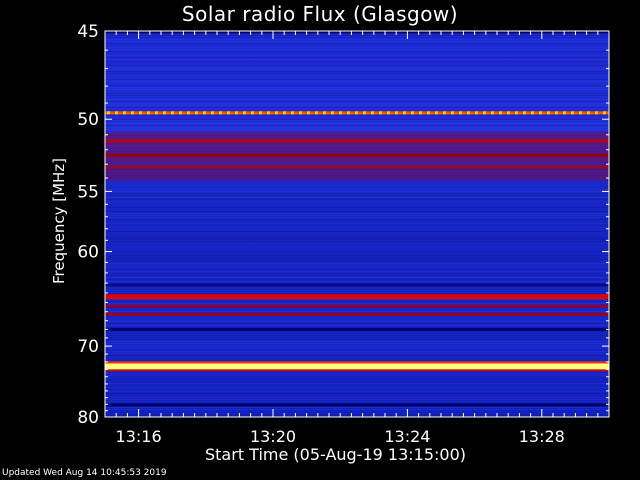 Image resolution: width=640 pixels, height=480 pixels. I want to click on y-tick-label: 45, so click(88, 32).